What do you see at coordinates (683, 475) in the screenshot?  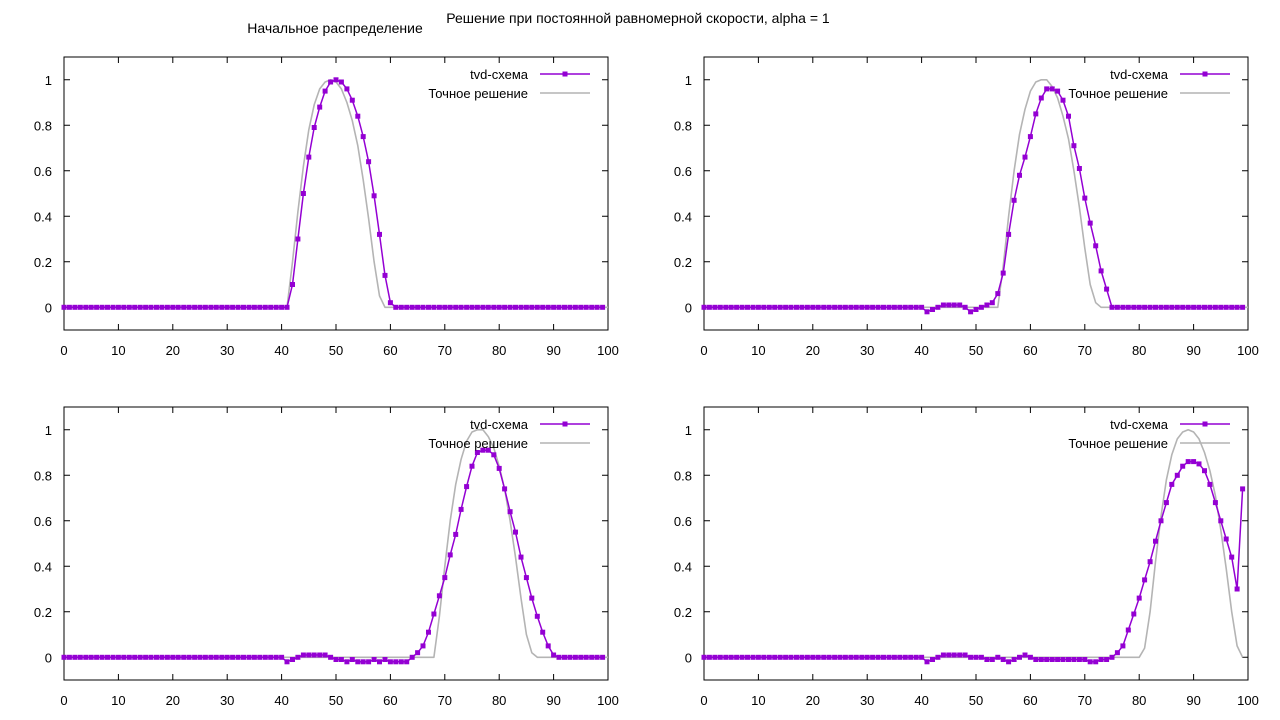 I see `y-tick-label: 0.8` at bounding box center [683, 475].